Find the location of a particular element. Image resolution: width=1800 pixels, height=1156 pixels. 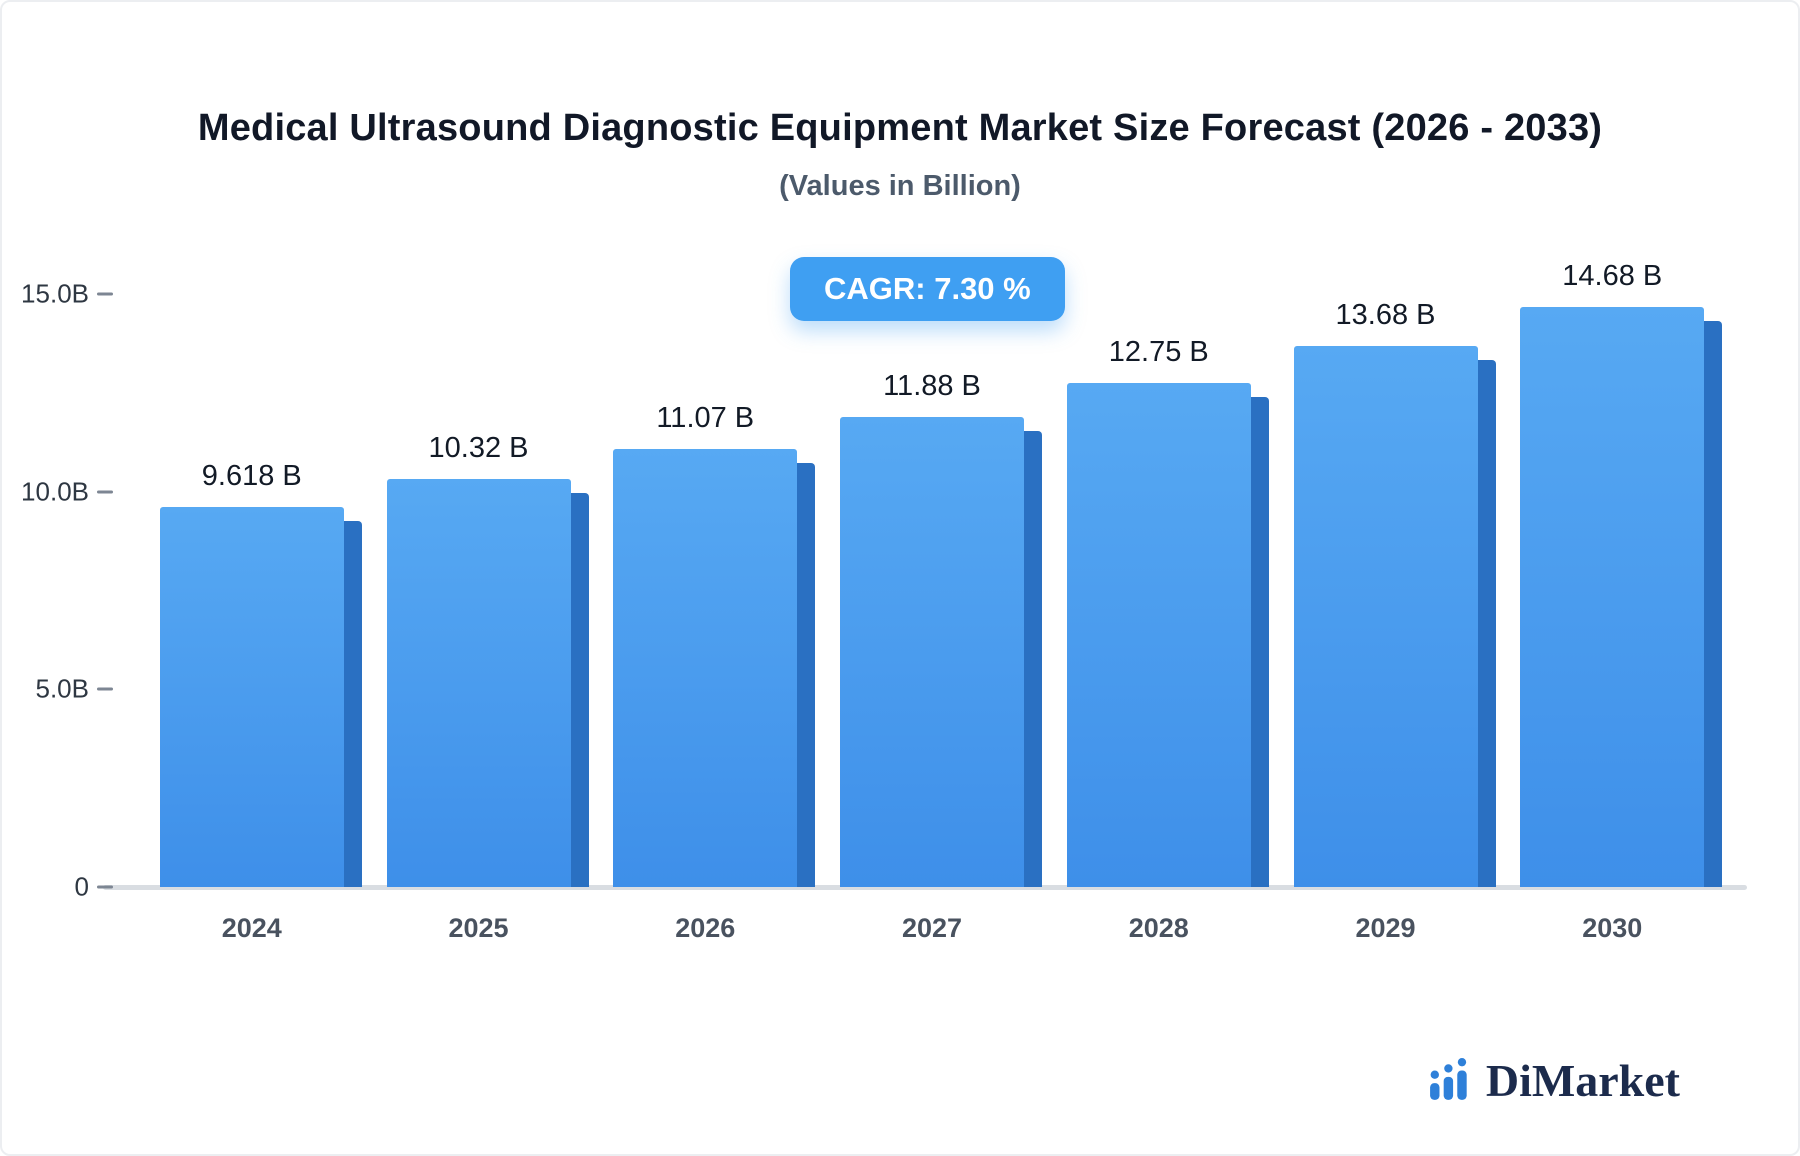

bar-group: 10.32 B 2025 is located at coordinates (487, 687).